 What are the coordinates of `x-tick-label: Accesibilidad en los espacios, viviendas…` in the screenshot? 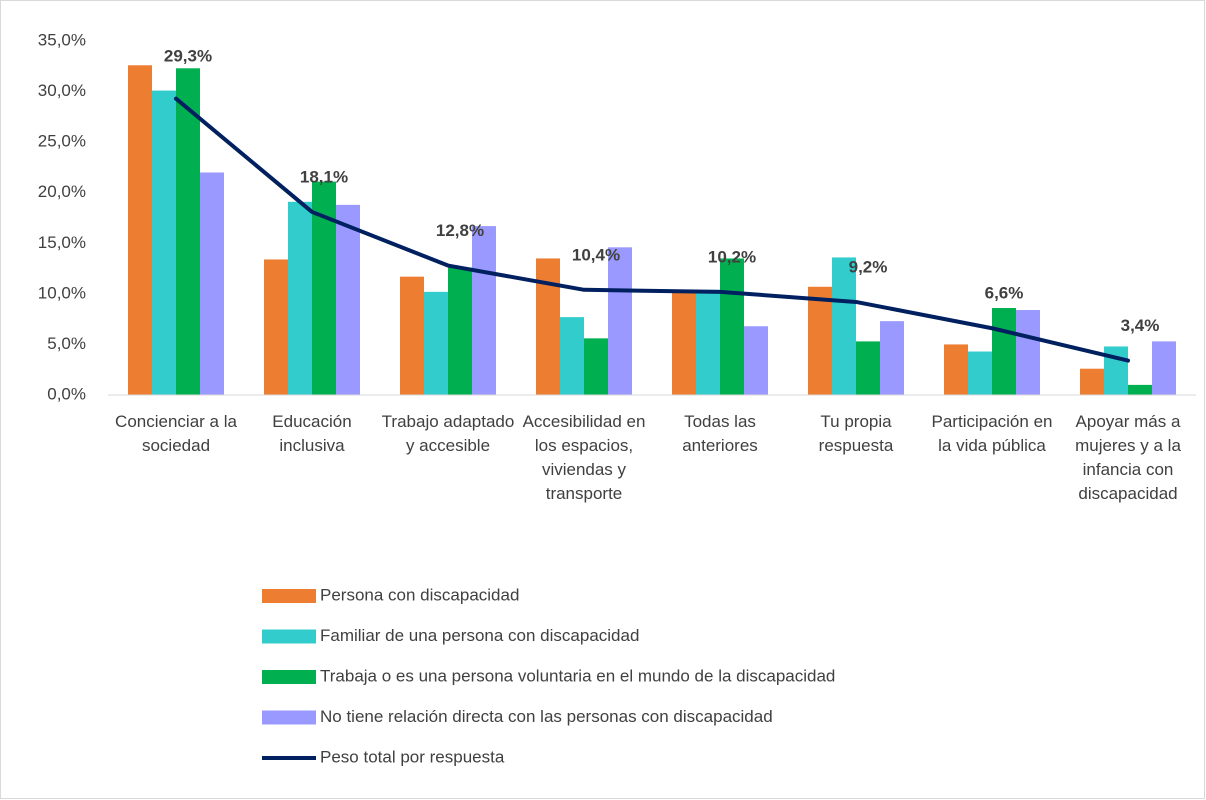 It's located at (584, 457).